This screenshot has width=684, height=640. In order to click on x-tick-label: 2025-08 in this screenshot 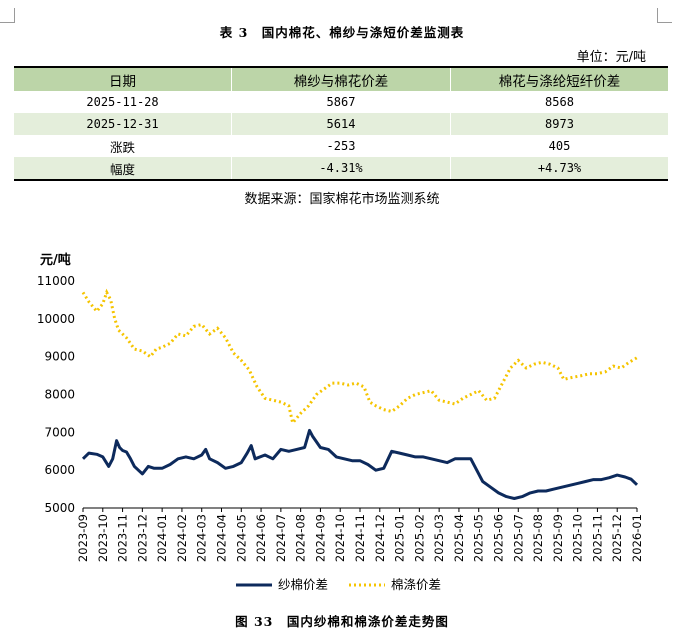, I will do `click(538, 538)`.